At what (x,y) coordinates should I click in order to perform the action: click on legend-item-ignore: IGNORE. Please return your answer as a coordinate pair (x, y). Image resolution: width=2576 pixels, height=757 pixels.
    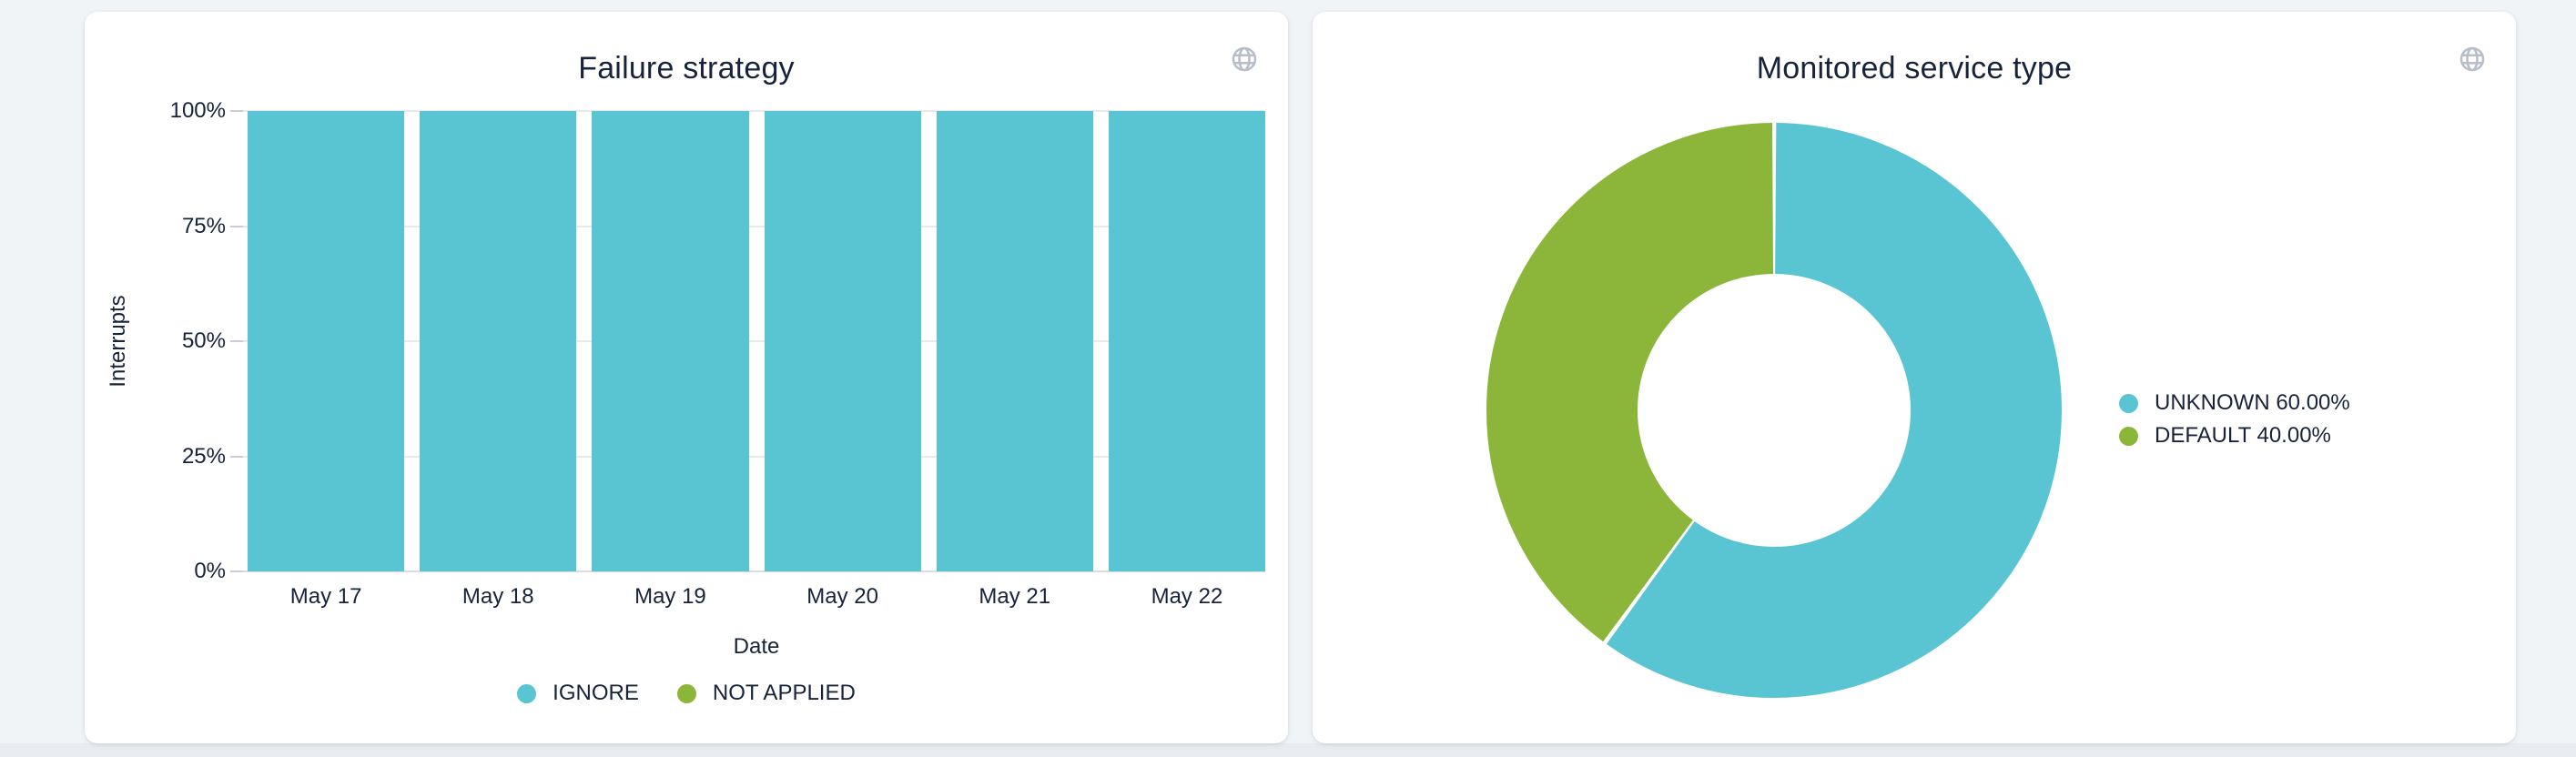
    Looking at the image, I should click on (578, 693).